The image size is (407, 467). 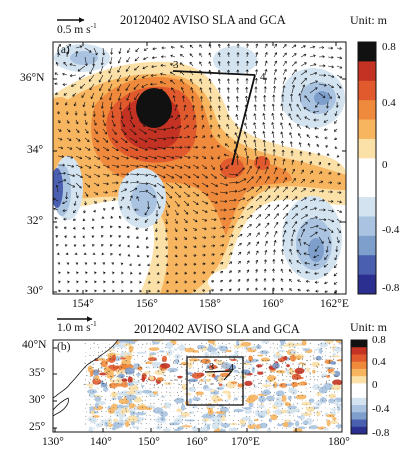 I want to click on lon-tick-150: 150°, so click(x=149, y=442).